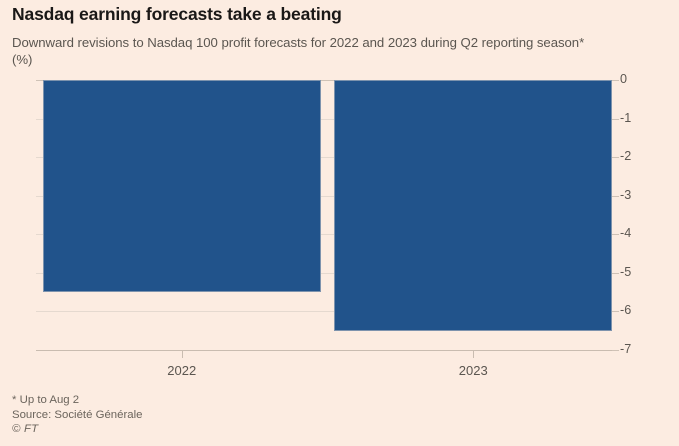 The width and height of the screenshot is (679, 446). Describe the element at coordinates (626, 156) in the screenshot. I see `y-axis-tick-label: -2` at that location.